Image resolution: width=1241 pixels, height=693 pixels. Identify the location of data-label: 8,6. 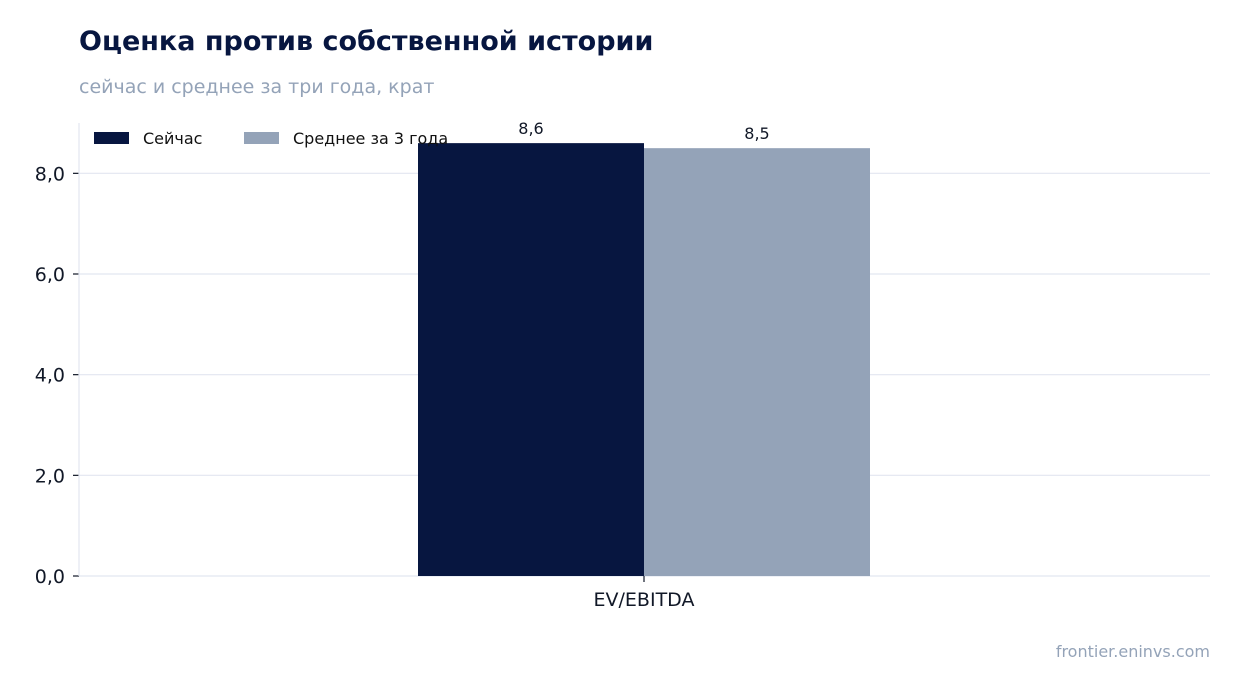
(530, 128).